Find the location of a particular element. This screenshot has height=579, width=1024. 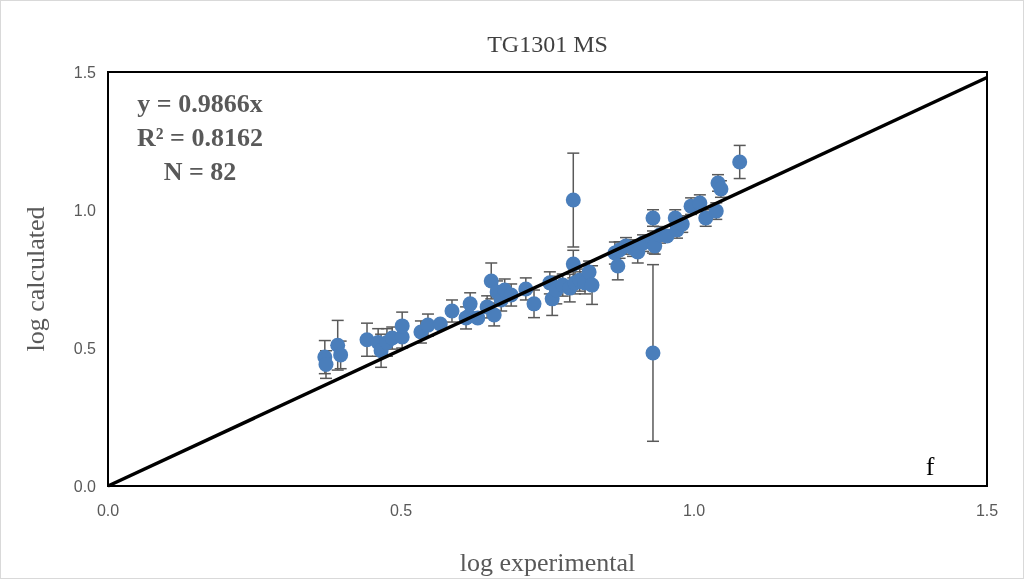

annotation: f is located at coordinates (930, 466).